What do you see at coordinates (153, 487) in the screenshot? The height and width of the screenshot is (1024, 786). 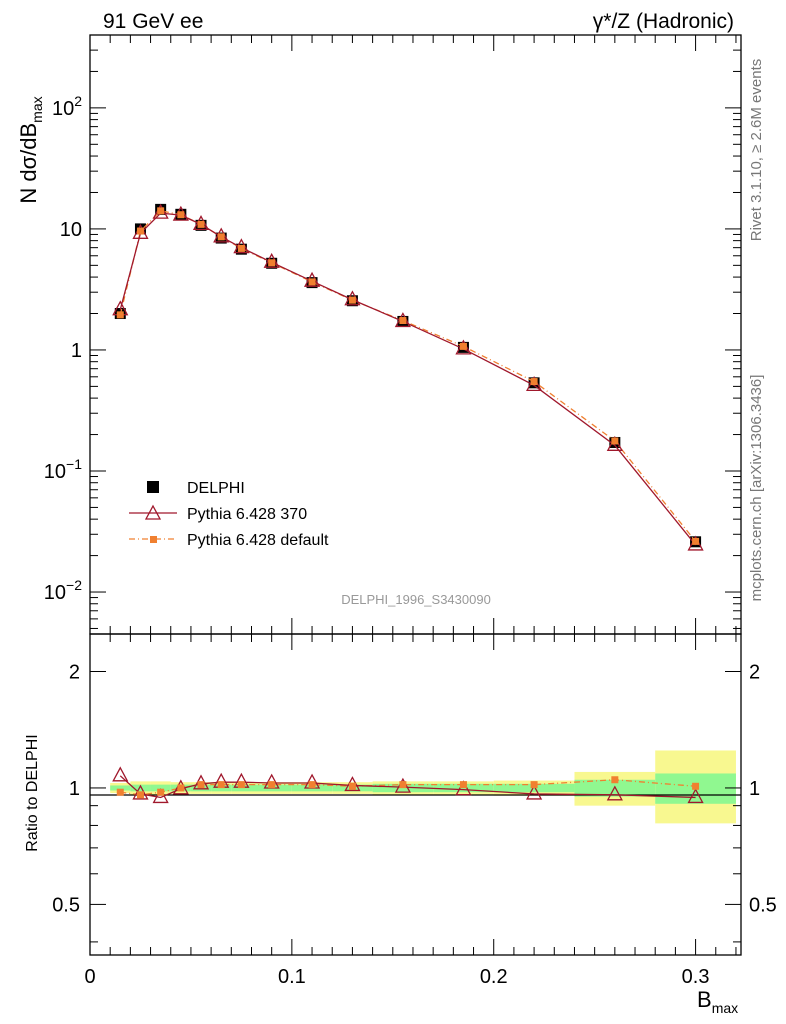 I see `legend-marker-delphi` at bounding box center [153, 487].